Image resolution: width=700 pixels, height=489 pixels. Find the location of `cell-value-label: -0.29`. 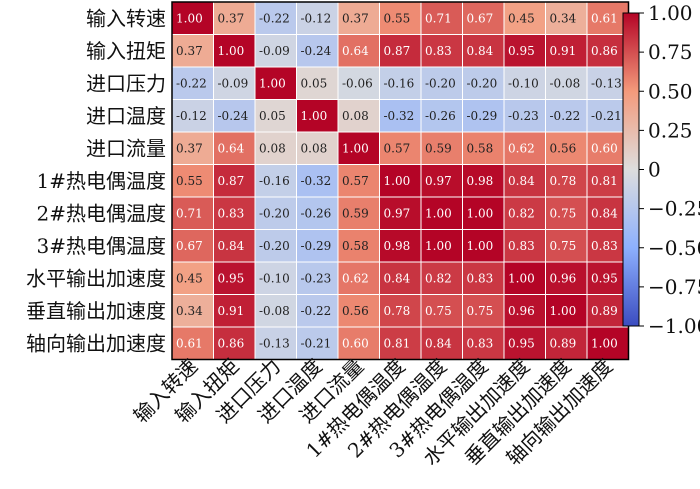

cell-value-label: -0.29 is located at coordinates (316, 246).